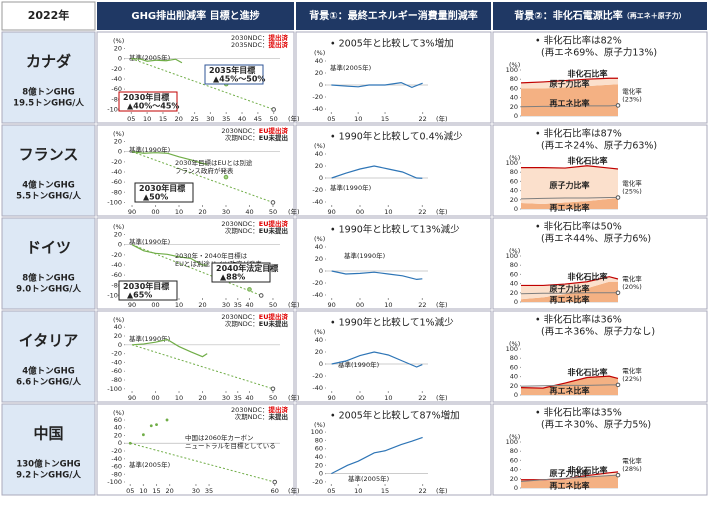 The height and width of the screenshot is (505, 709). Describe the element at coordinates (422, 305) in the screenshot. I see `x-tick-label: 22` at that location.